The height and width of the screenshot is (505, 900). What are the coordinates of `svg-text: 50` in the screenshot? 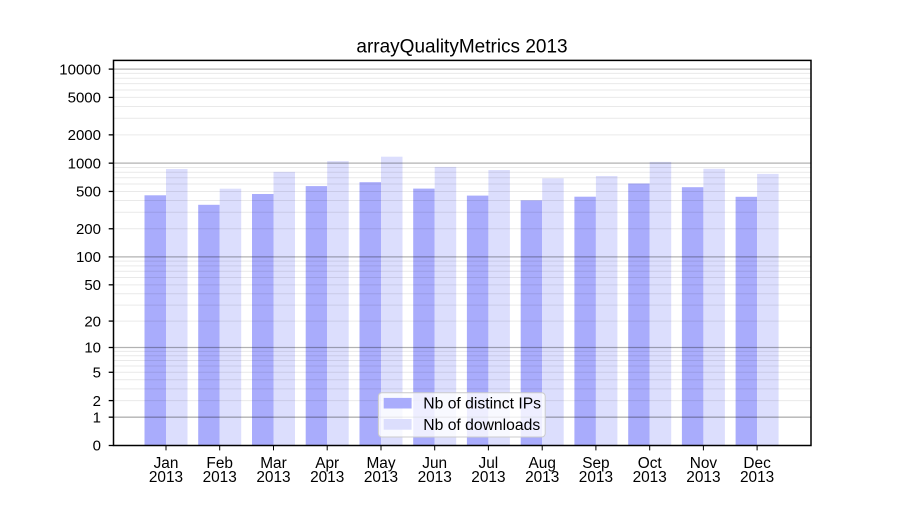 It's located at (92, 285).